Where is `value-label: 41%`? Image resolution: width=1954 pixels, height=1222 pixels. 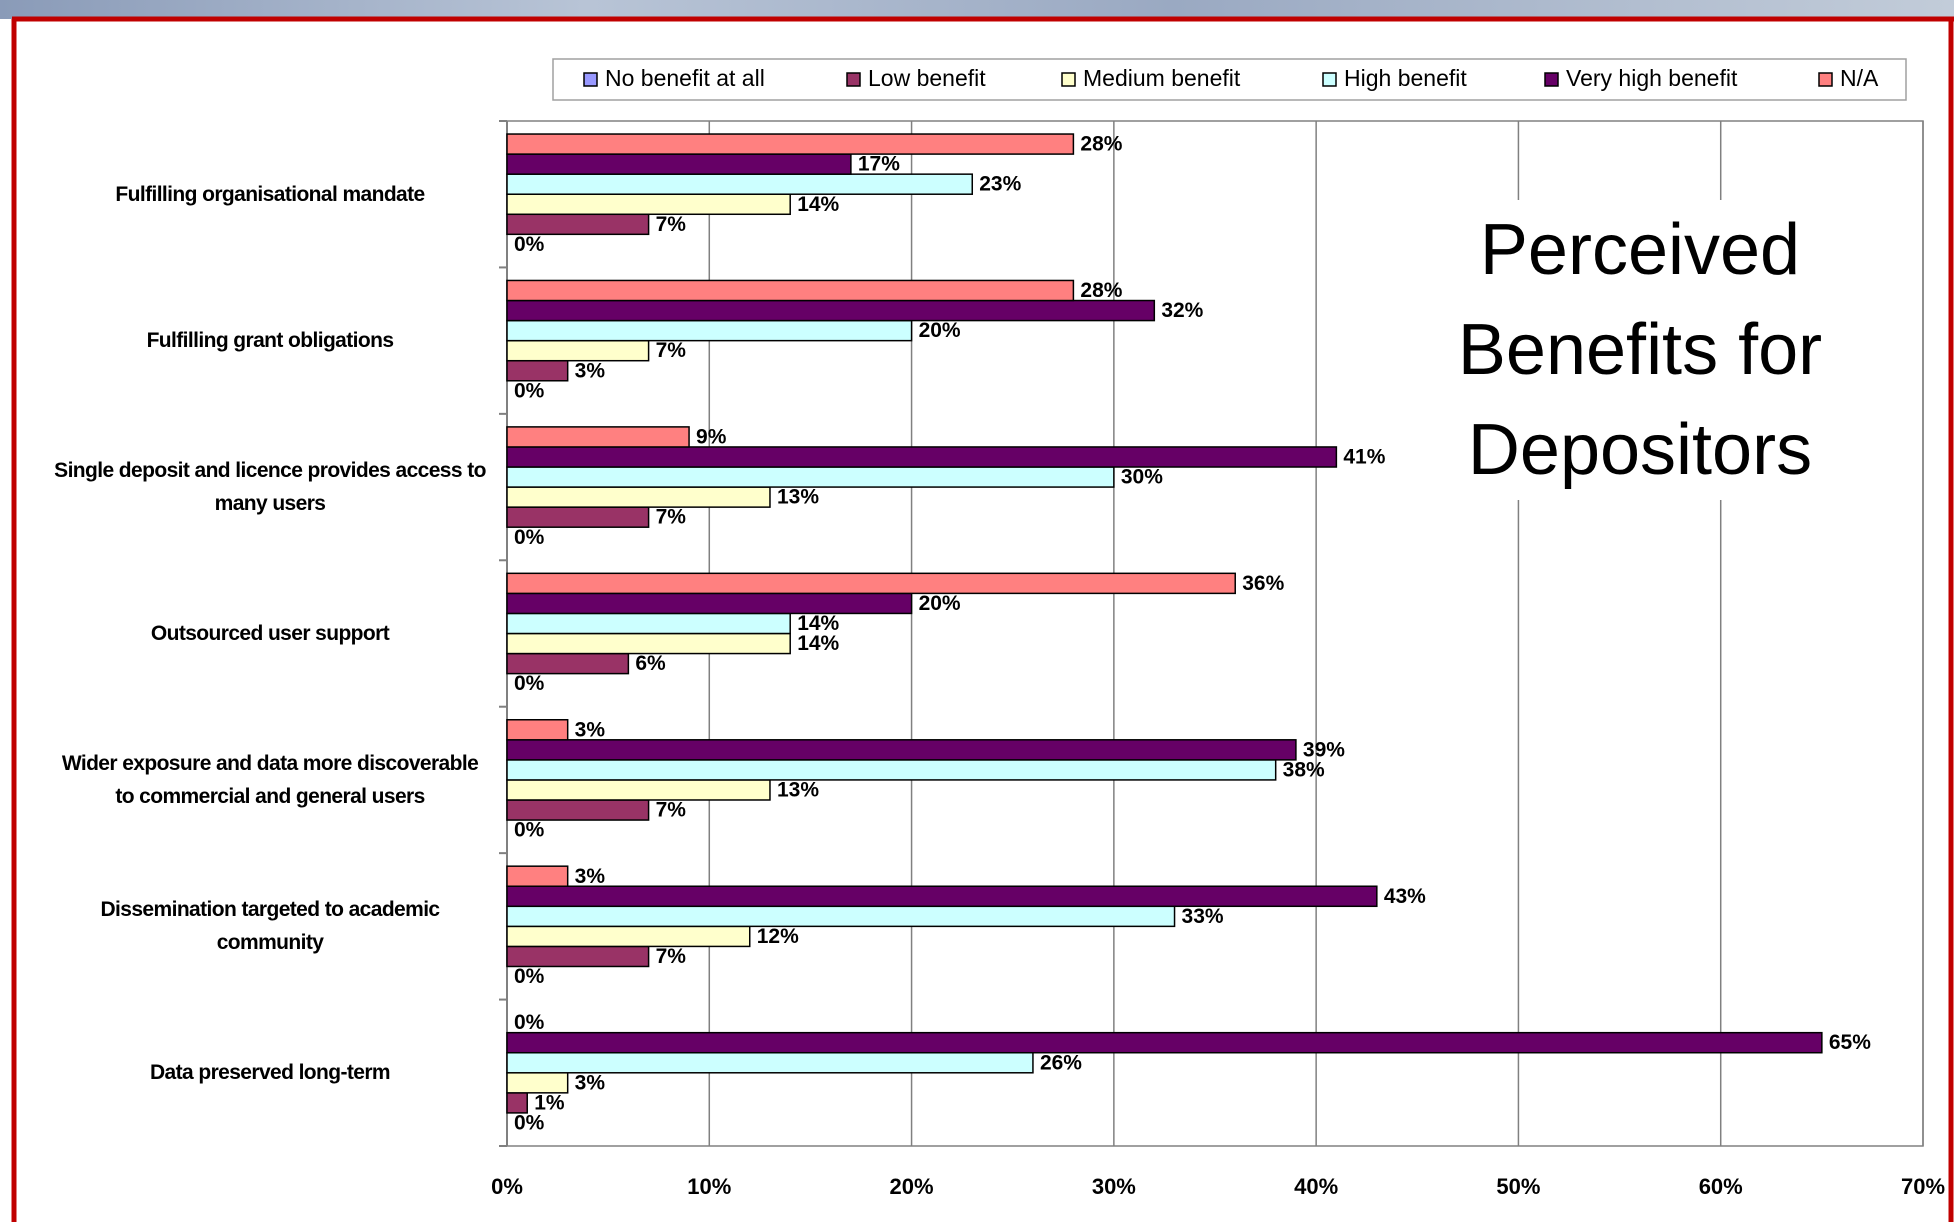 value-label: 41% is located at coordinates (1364, 457).